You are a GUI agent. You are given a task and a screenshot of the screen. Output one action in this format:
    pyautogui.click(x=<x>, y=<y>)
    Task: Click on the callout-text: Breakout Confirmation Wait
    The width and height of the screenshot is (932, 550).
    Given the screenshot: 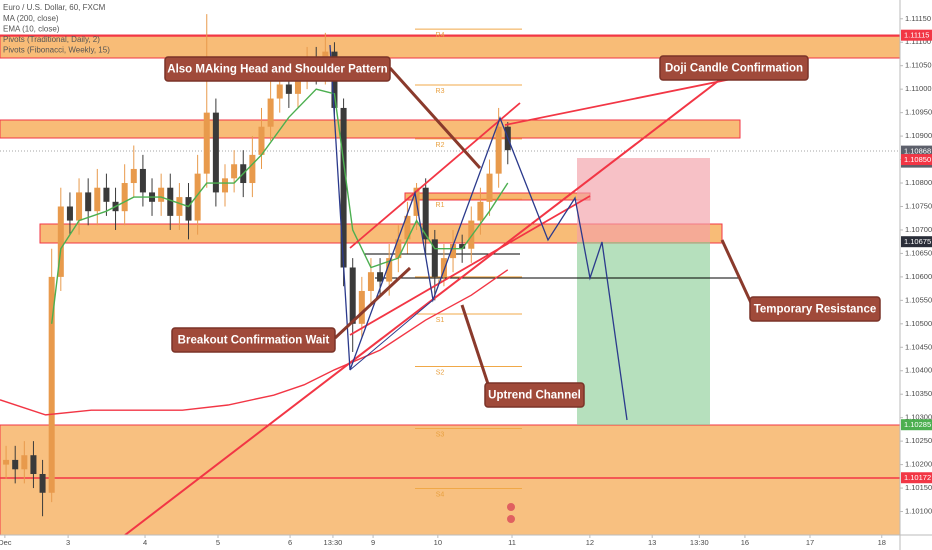 What is the action you would take?
    pyautogui.click(x=254, y=341)
    